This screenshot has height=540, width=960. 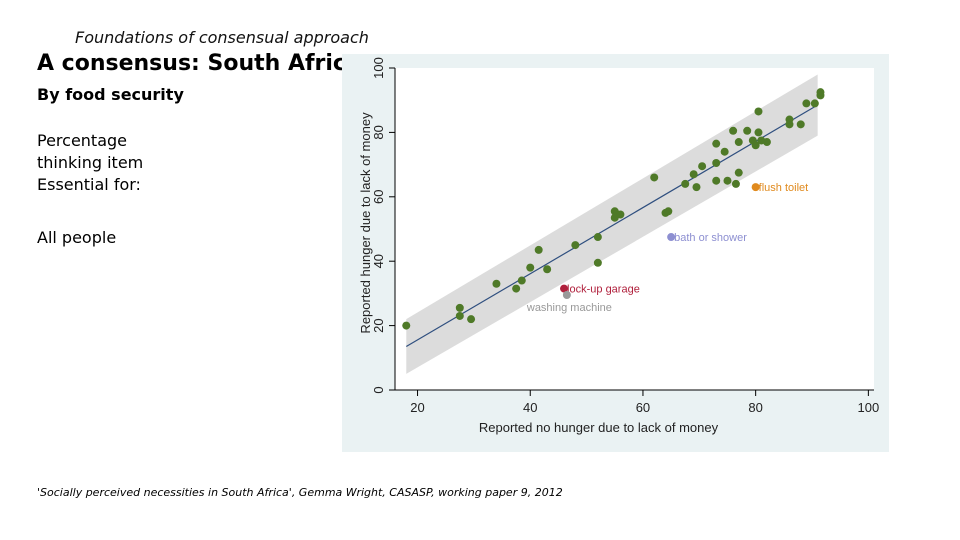 What do you see at coordinates (643, 407) in the screenshot?
I see `x-tick-label: 60` at bounding box center [643, 407].